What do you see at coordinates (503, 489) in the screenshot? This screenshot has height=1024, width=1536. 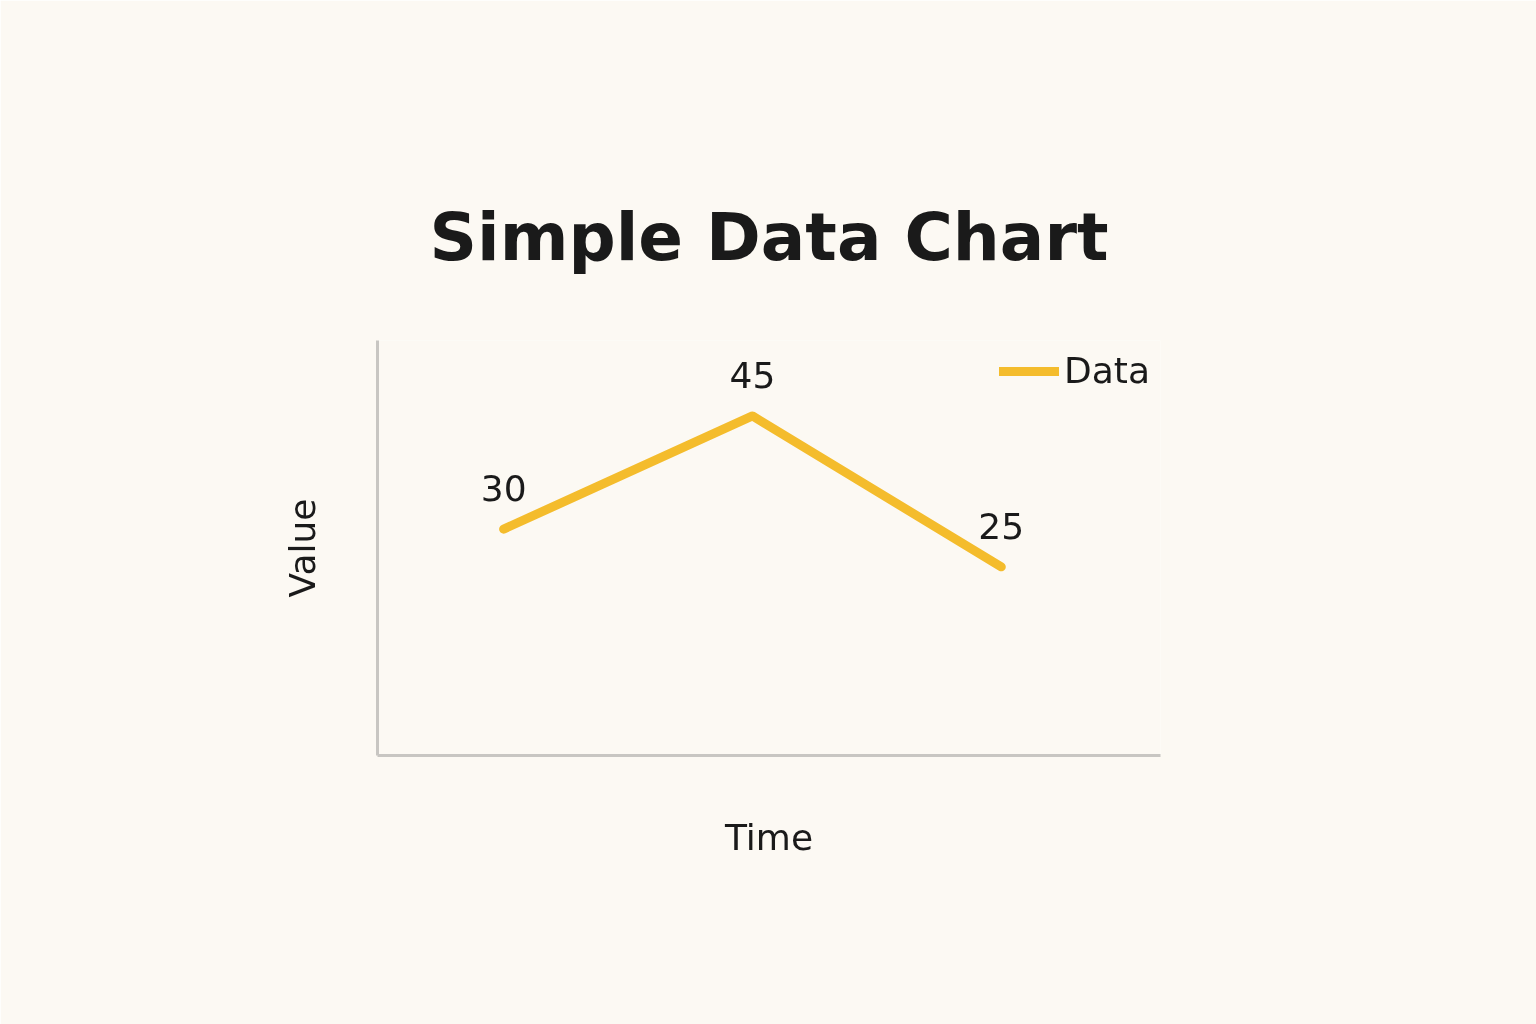 I see `data-label: 30` at bounding box center [503, 489].